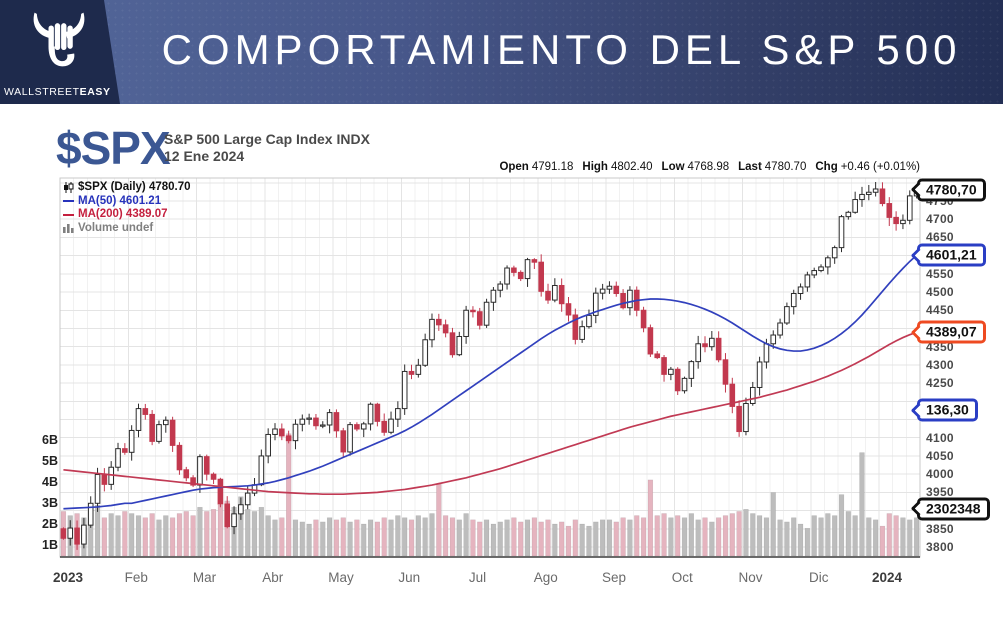  I want to click on volume-axis-tick: 6B, so click(50, 440).